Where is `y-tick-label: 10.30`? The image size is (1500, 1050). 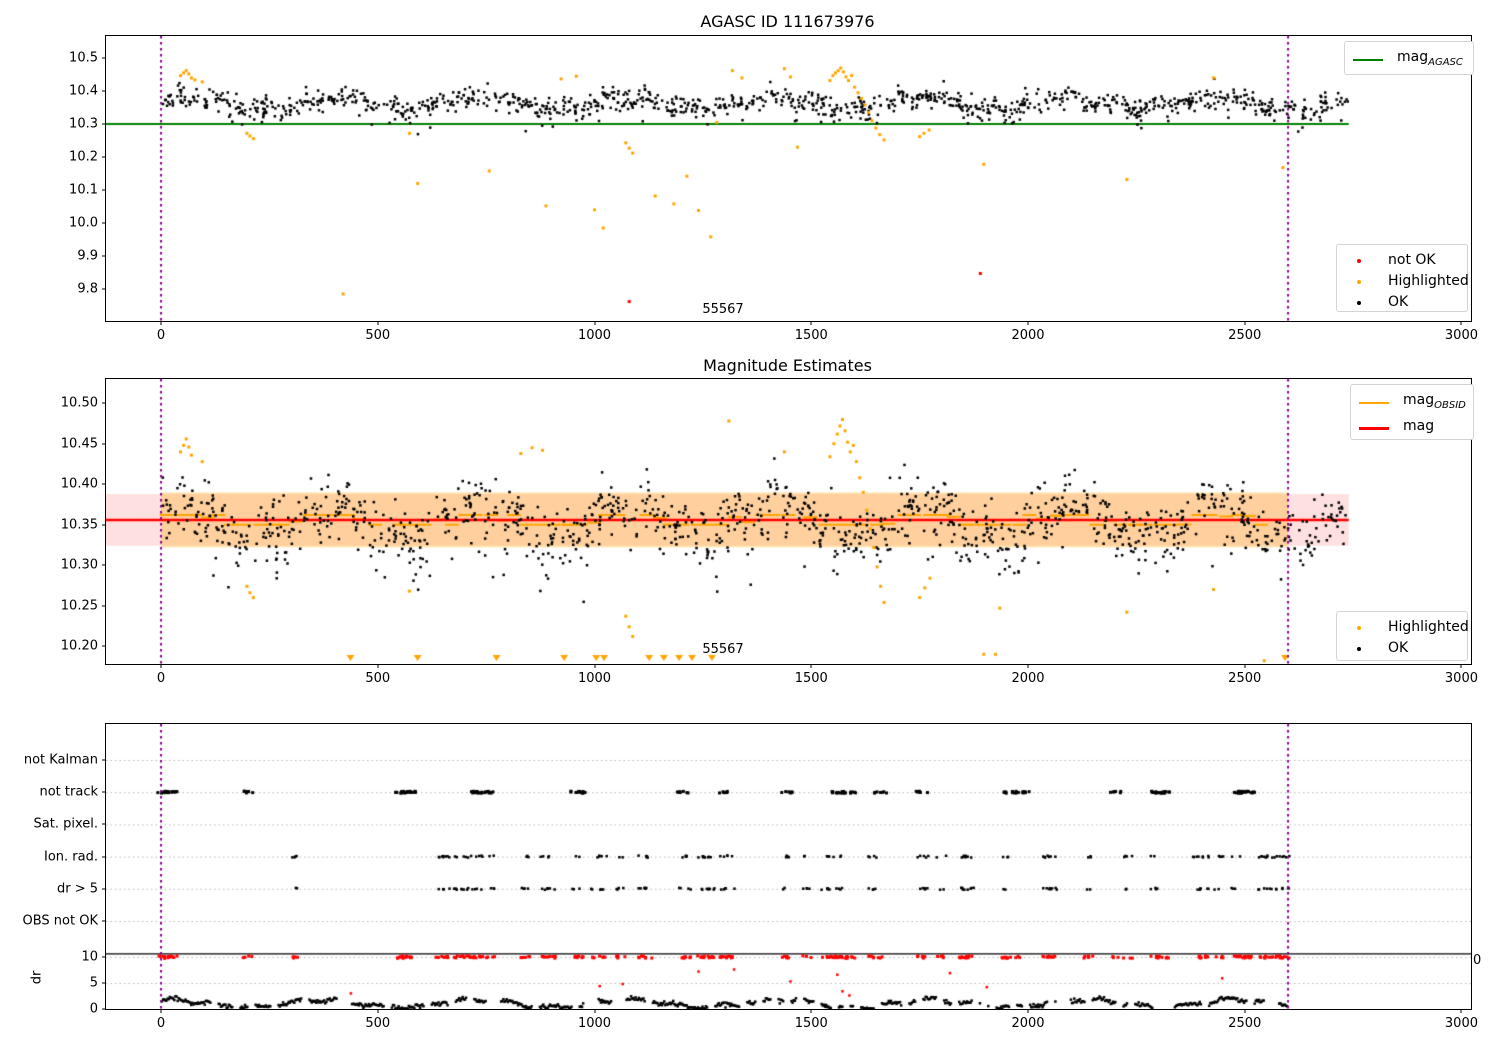
y-tick-label: 10.30 is located at coordinates (79, 565).